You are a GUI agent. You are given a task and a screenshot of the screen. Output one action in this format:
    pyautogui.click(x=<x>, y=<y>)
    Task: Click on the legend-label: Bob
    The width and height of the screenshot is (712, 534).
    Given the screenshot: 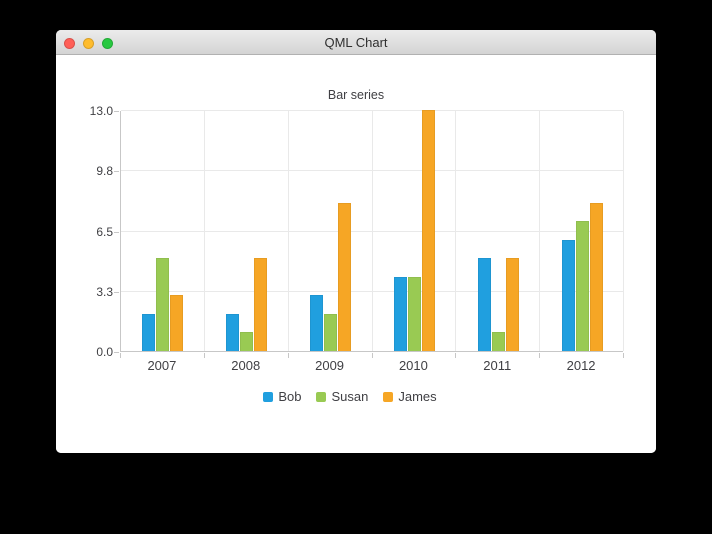 What is the action you would take?
    pyautogui.click(x=290, y=396)
    